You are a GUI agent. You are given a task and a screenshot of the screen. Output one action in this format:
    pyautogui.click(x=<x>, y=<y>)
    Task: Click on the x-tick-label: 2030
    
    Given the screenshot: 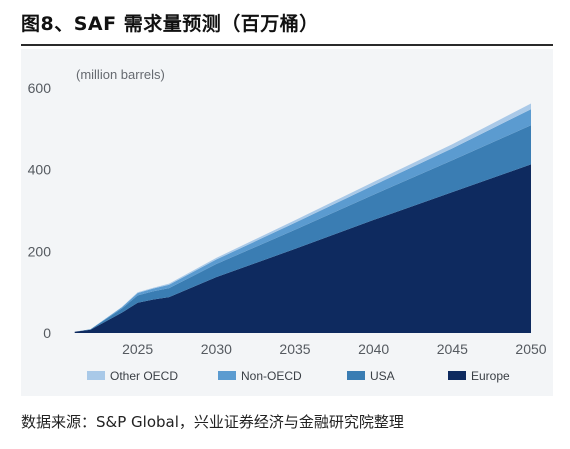 What is the action you would take?
    pyautogui.click(x=216, y=349)
    